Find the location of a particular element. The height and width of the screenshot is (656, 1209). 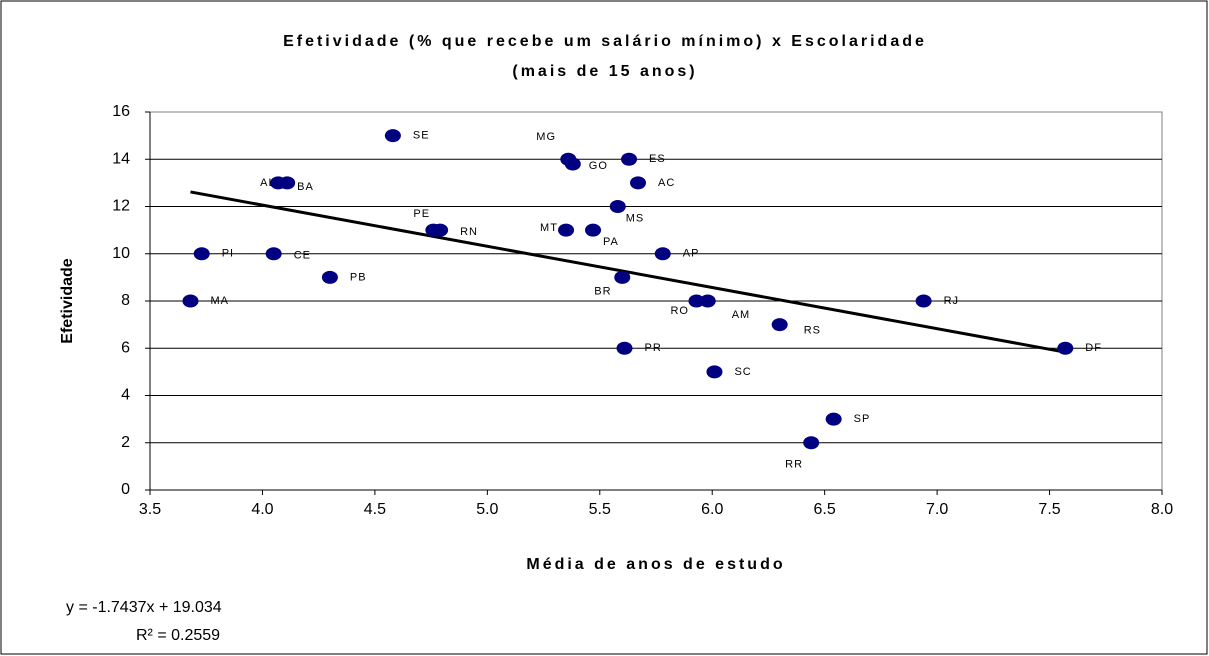

point-label: GO is located at coordinates (598, 166).